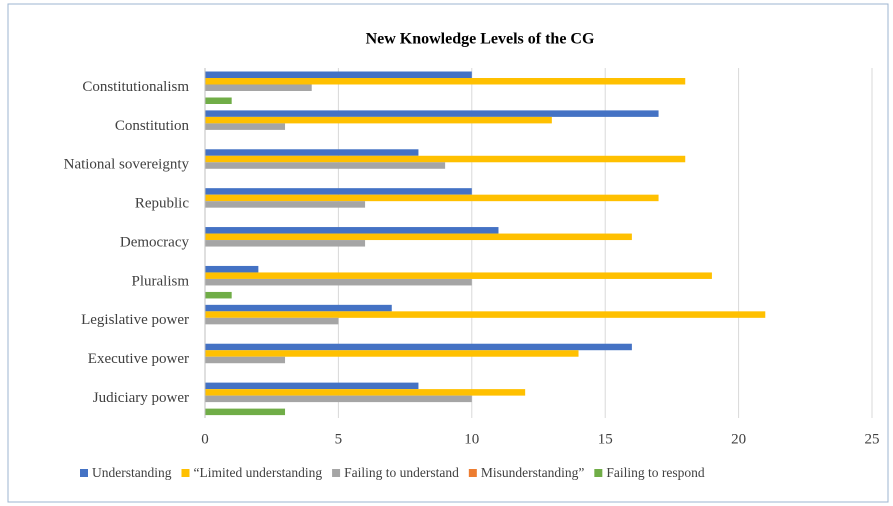 Image resolution: width=893 pixels, height=506 pixels. I want to click on y-tick-label: Executive power, so click(138, 359).